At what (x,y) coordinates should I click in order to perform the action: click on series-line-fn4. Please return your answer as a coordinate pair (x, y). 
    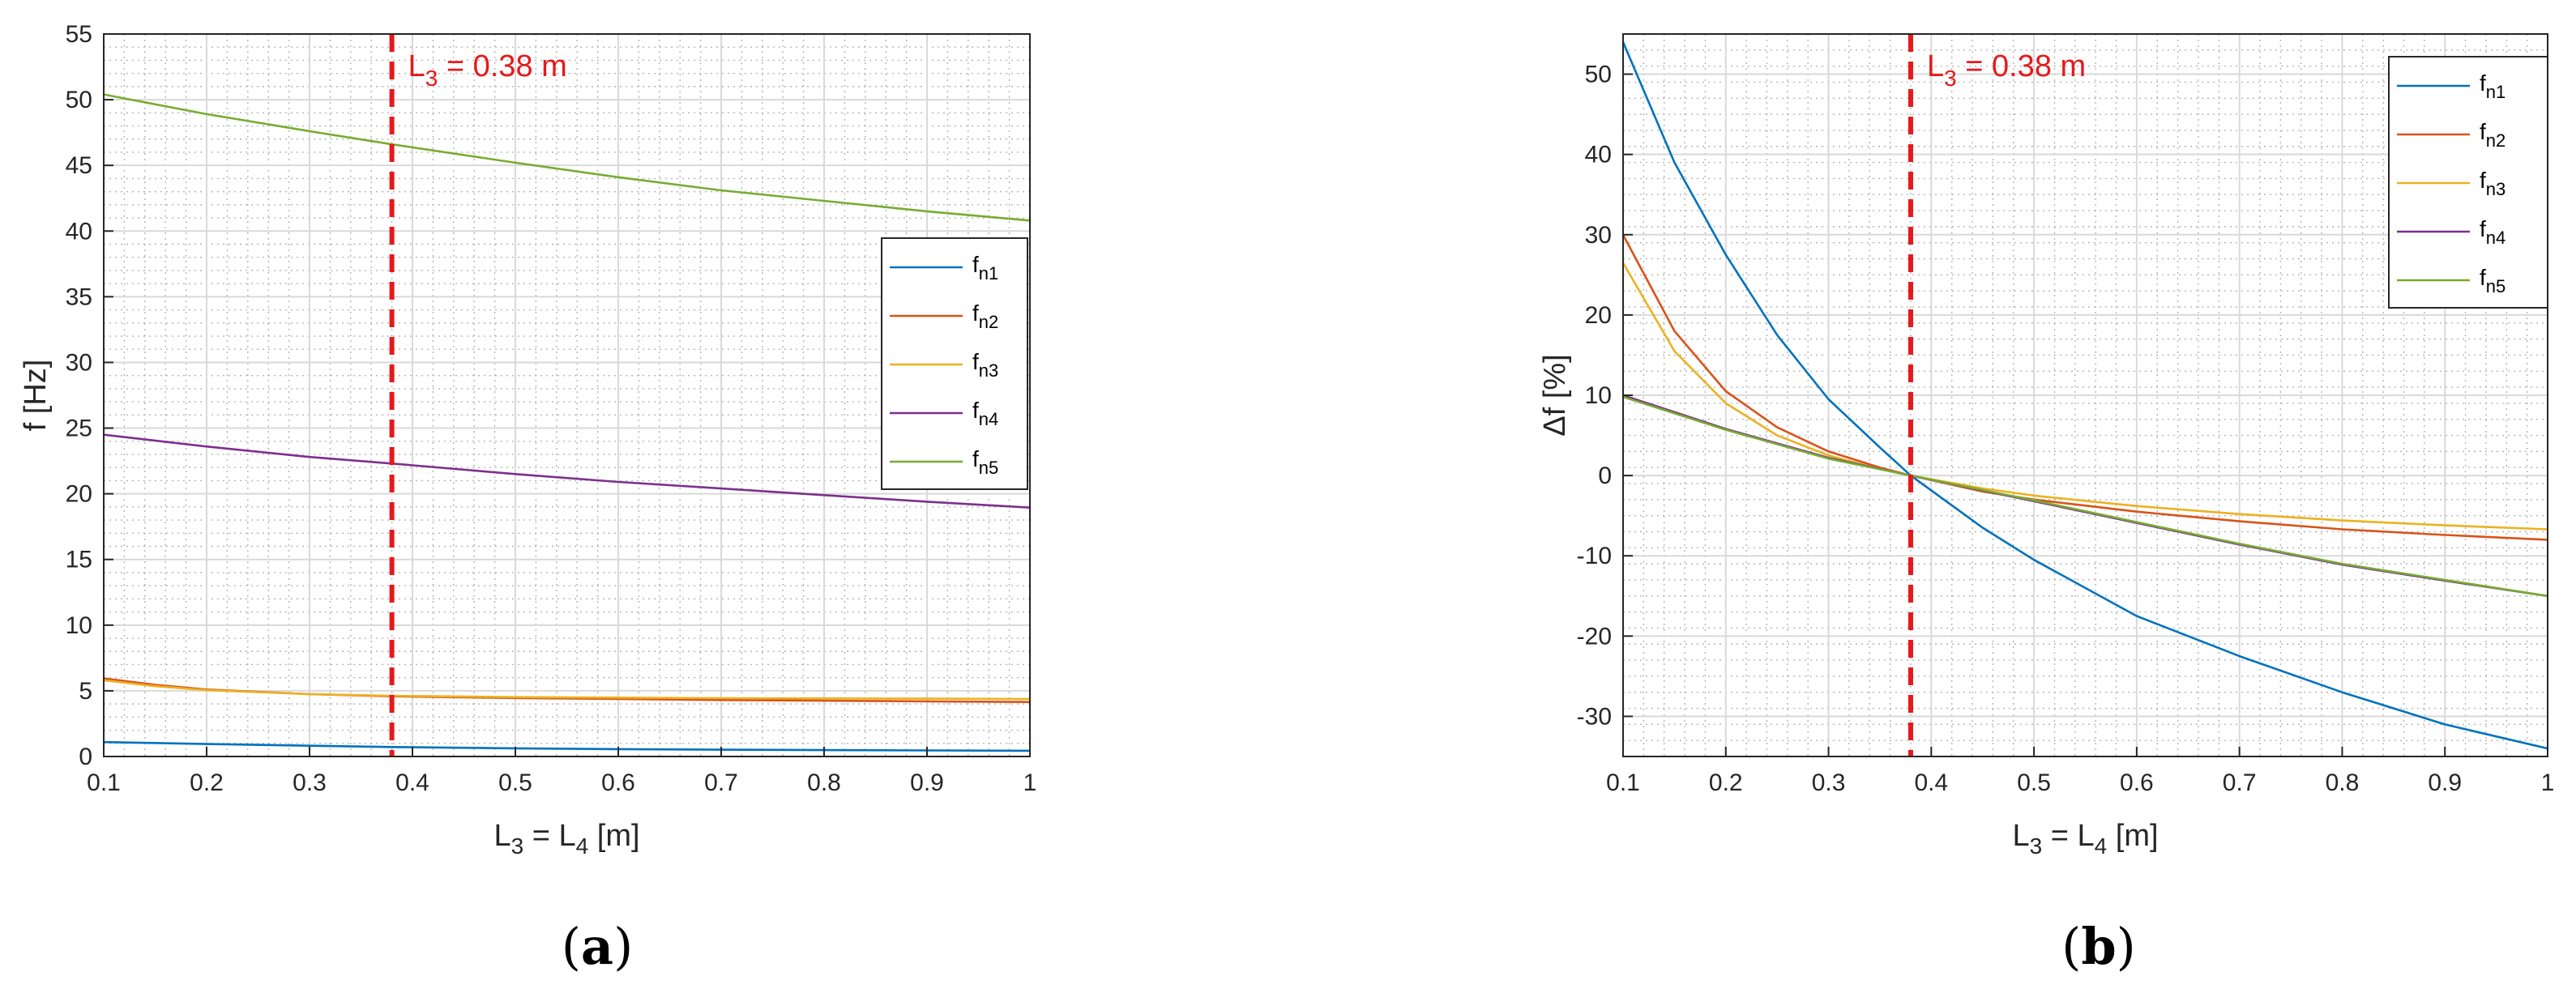
    Looking at the image, I should click on (567, 471).